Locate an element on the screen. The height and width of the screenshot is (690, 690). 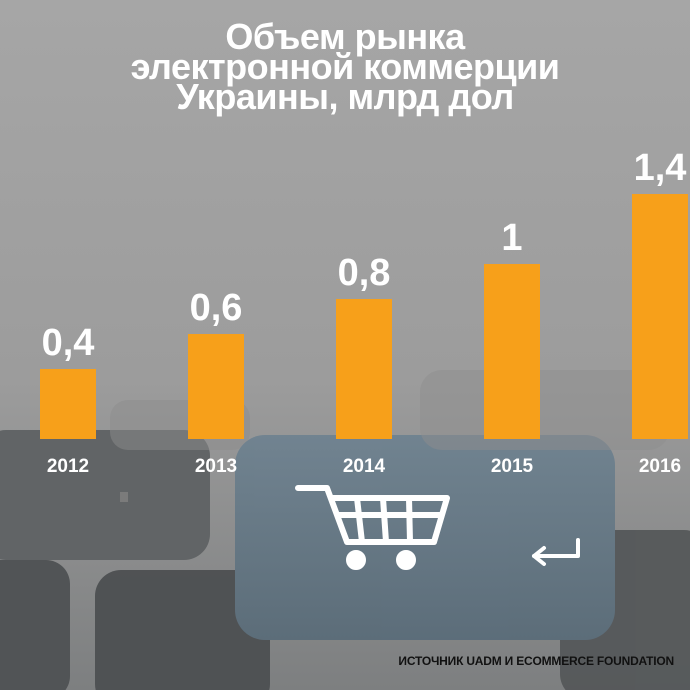
category-label: 2012 is located at coordinates (68, 466).